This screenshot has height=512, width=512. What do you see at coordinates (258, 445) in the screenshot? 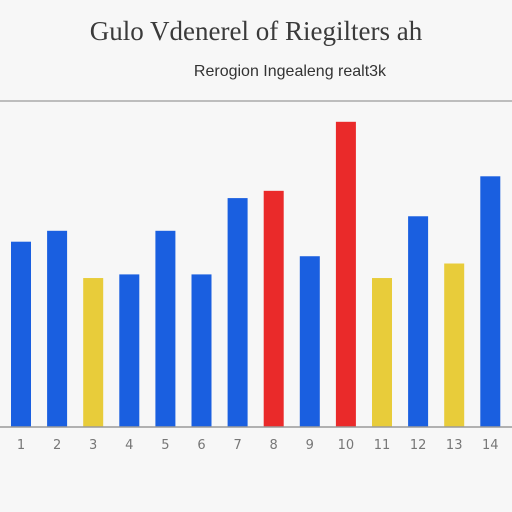
I see `x-tick-labels: 1 2 3 4 5 6 7 8 9 10 11 12 13 14` at bounding box center [258, 445].